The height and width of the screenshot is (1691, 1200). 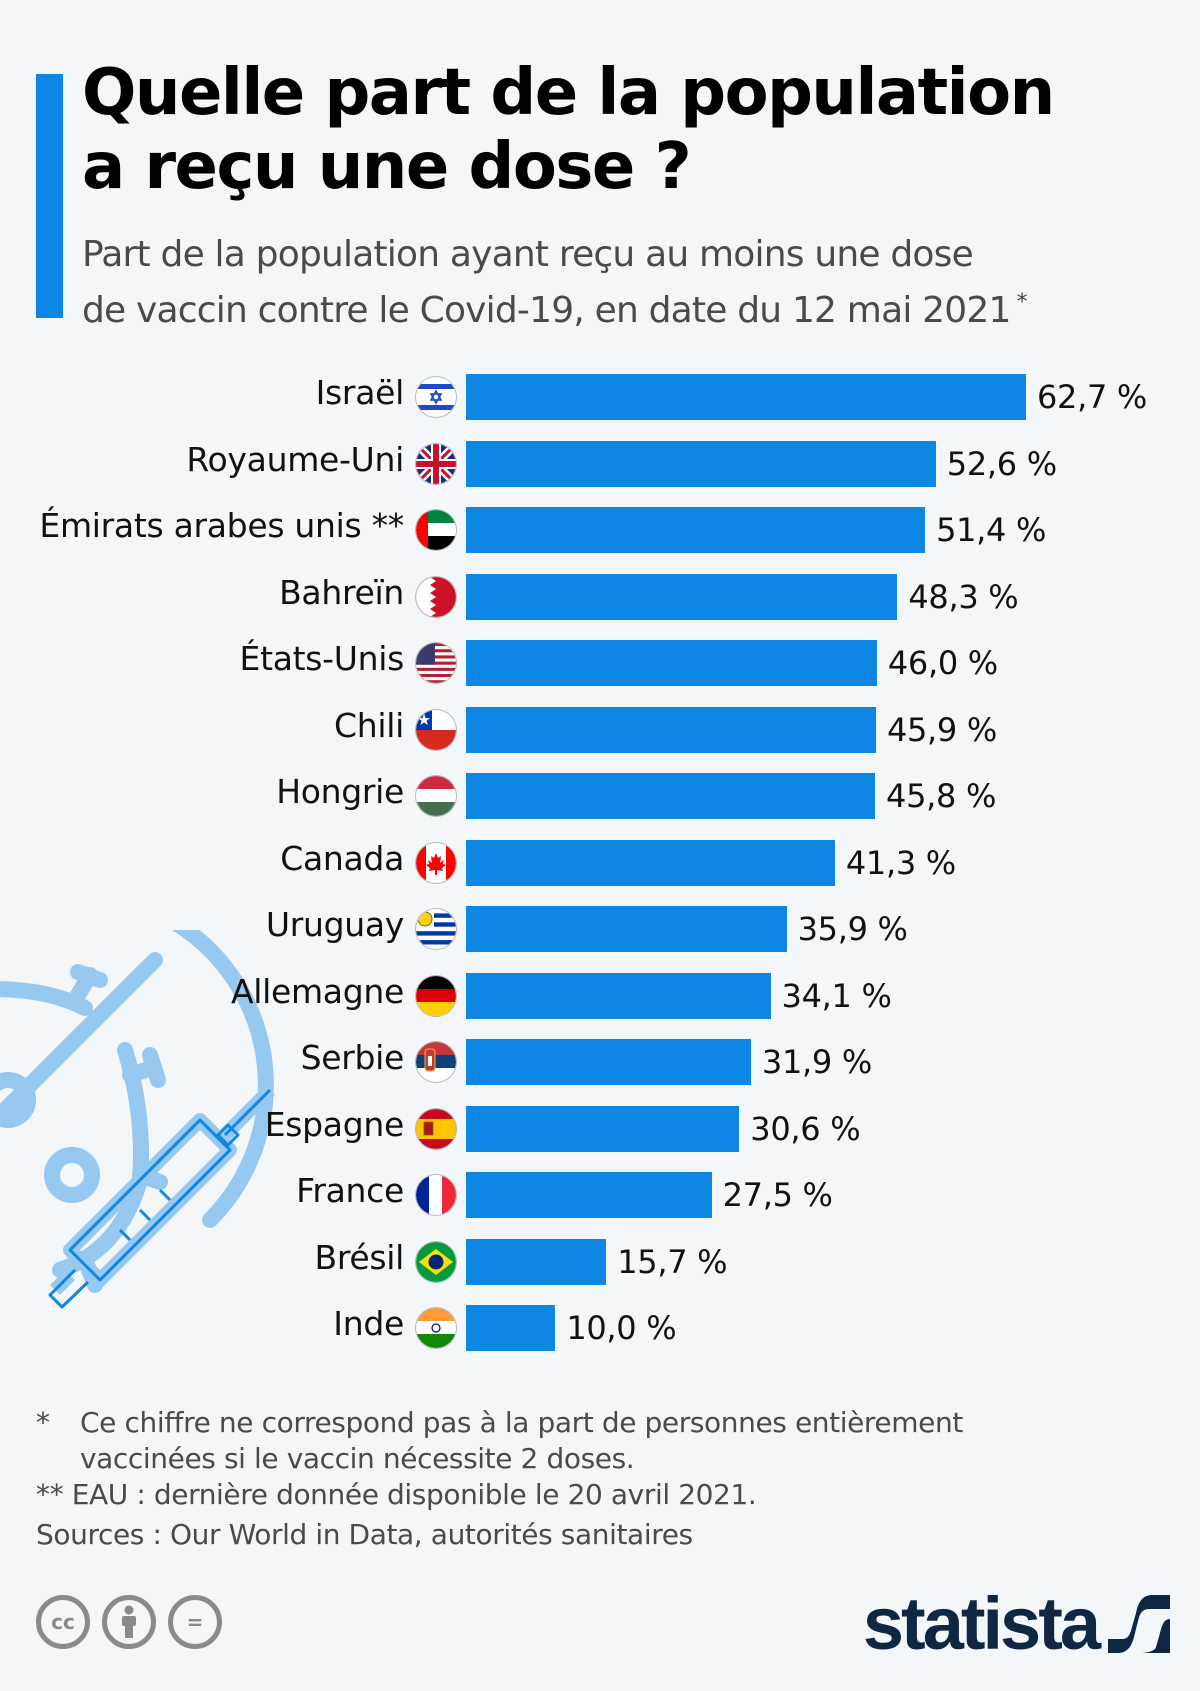 What do you see at coordinates (342, 858) in the screenshot?
I see `category-label: Canada` at bounding box center [342, 858].